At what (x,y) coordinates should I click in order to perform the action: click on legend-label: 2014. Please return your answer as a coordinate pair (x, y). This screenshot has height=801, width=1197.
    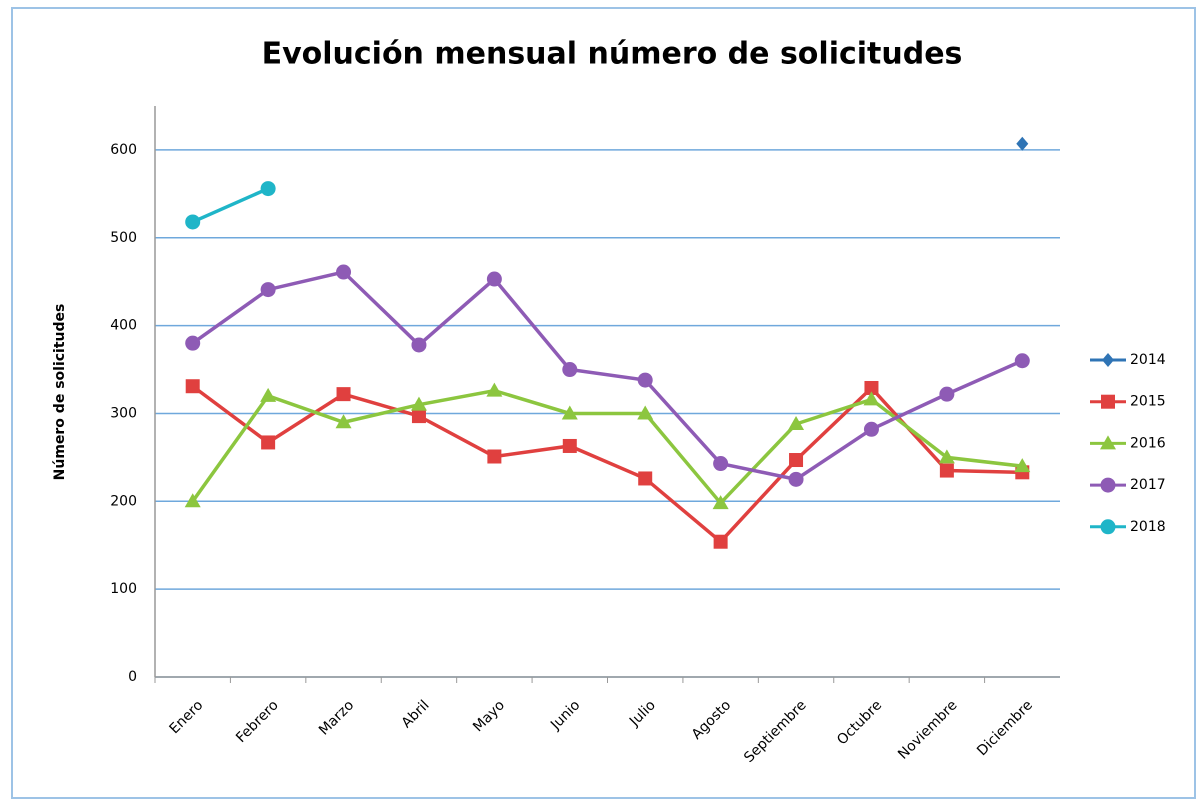
    Looking at the image, I should click on (1148, 360).